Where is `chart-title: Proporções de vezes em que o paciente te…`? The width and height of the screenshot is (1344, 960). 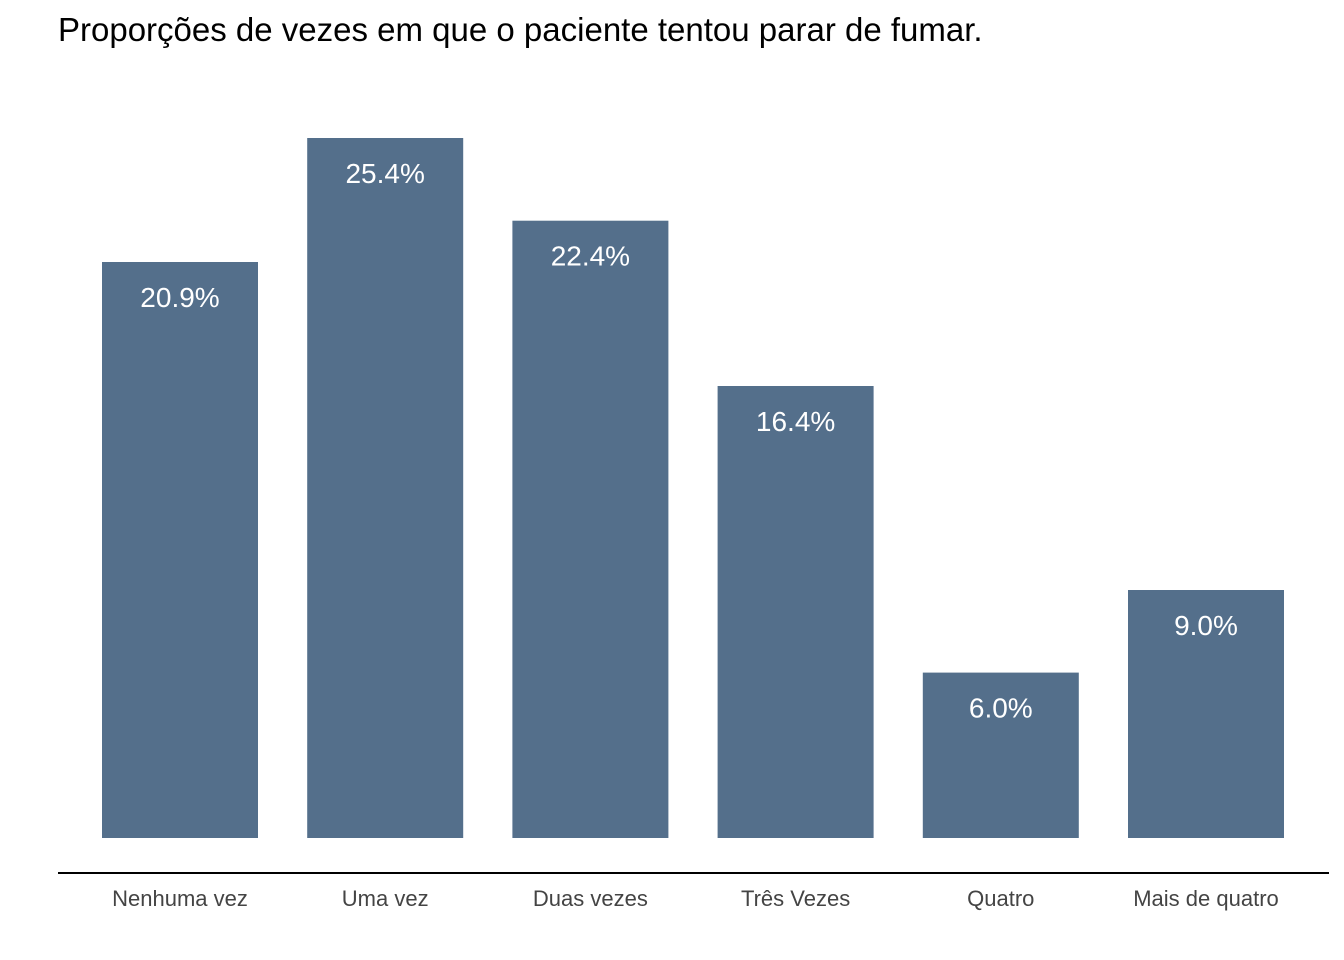
chart-title: Proporções de vezes em que o paciente te… is located at coordinates (520, 29).